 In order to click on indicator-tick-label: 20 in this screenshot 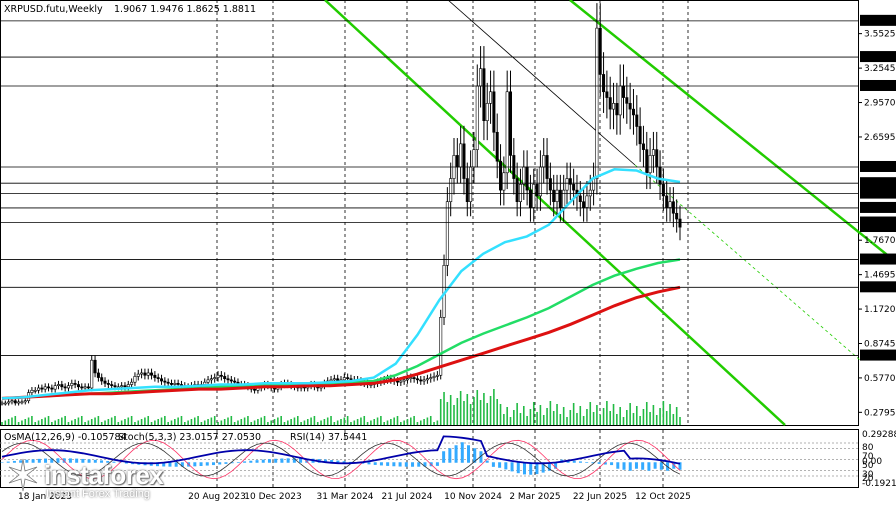, I will do `click(868, 479)`.